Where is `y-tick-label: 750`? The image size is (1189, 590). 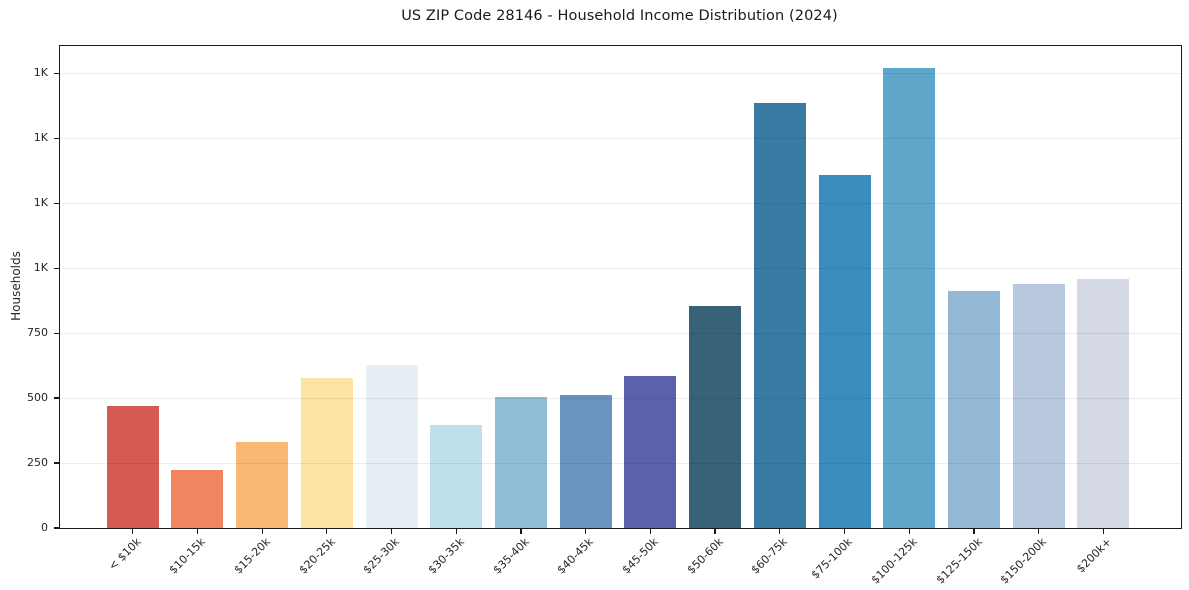
y-tick-label: 750 is located at coordinates (37, 332).